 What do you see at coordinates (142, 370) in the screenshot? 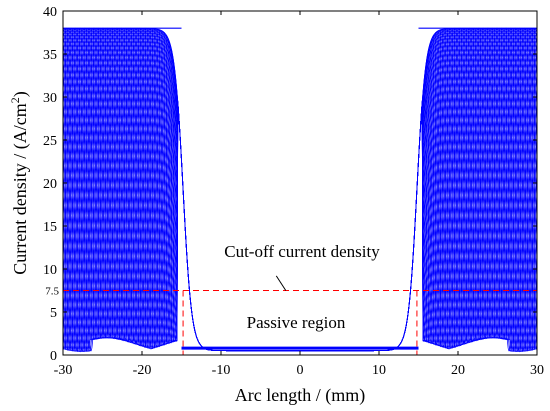
I see `x-tick-label: -20` at bounding box center [142, 370].